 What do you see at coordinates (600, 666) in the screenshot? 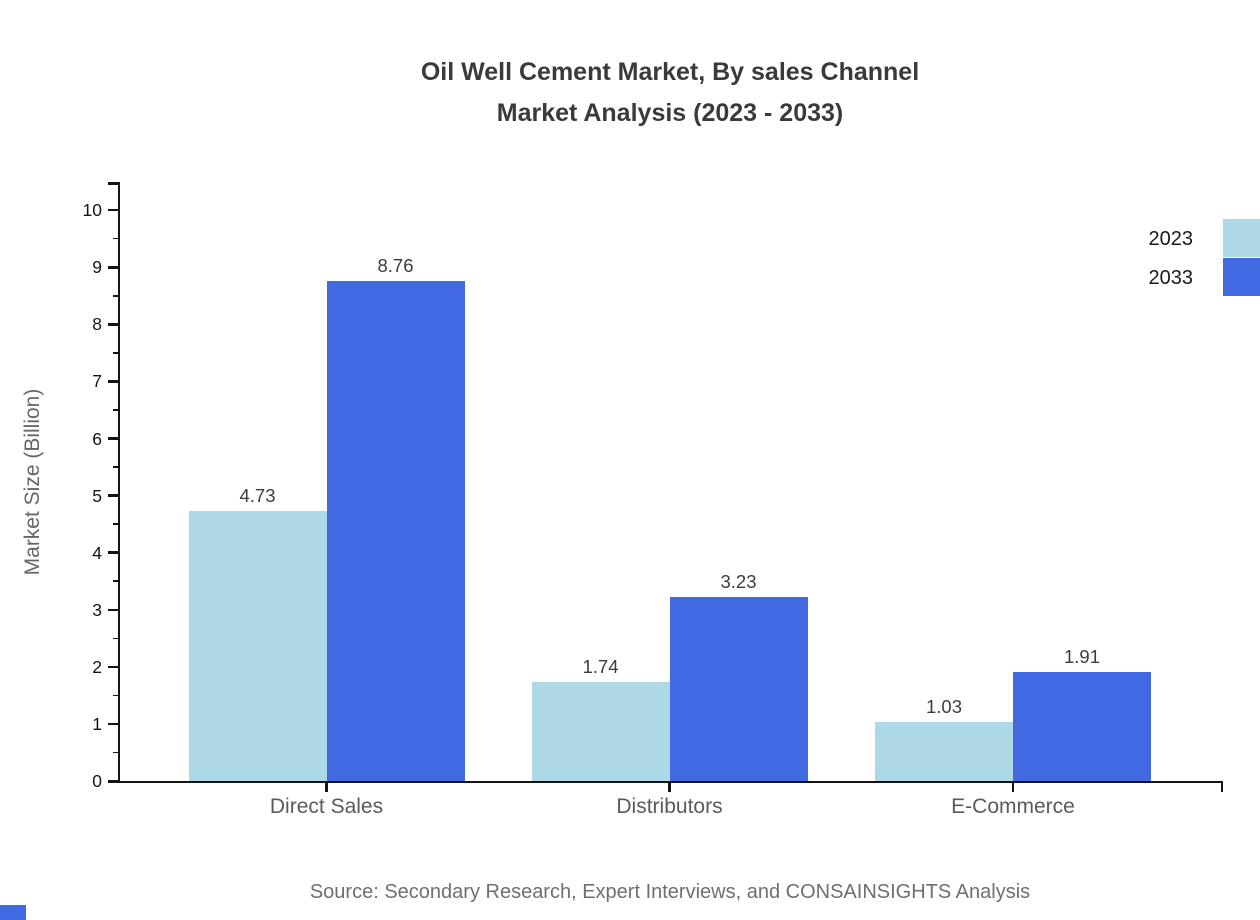
I see `bar-value-2023-distributors: 1.74` at bounding box center [600, 666].